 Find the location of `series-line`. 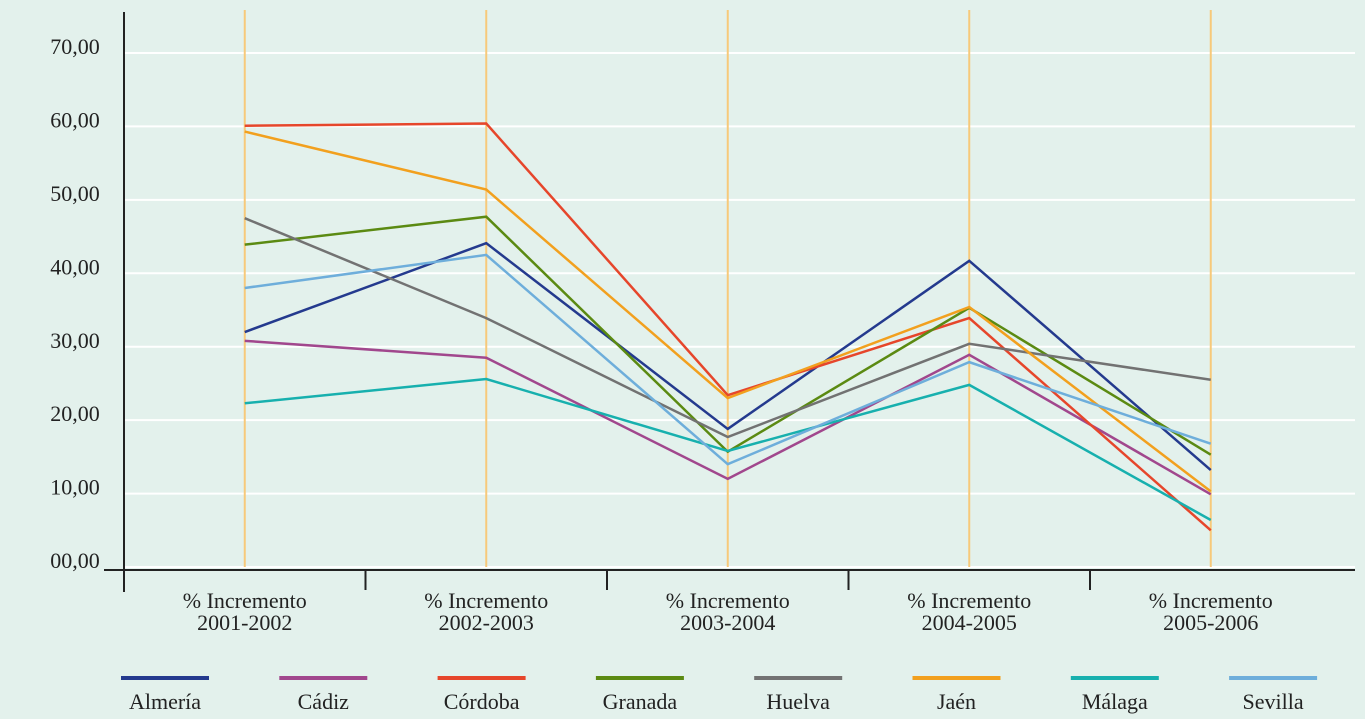

series-line is located at coordinates (728, 449).